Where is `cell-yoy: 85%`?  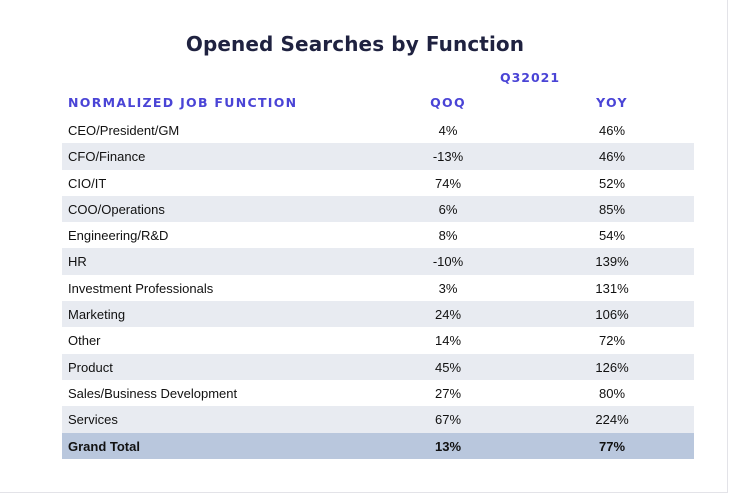 cell-yoy: 85% is located at coordinates (612, 209).